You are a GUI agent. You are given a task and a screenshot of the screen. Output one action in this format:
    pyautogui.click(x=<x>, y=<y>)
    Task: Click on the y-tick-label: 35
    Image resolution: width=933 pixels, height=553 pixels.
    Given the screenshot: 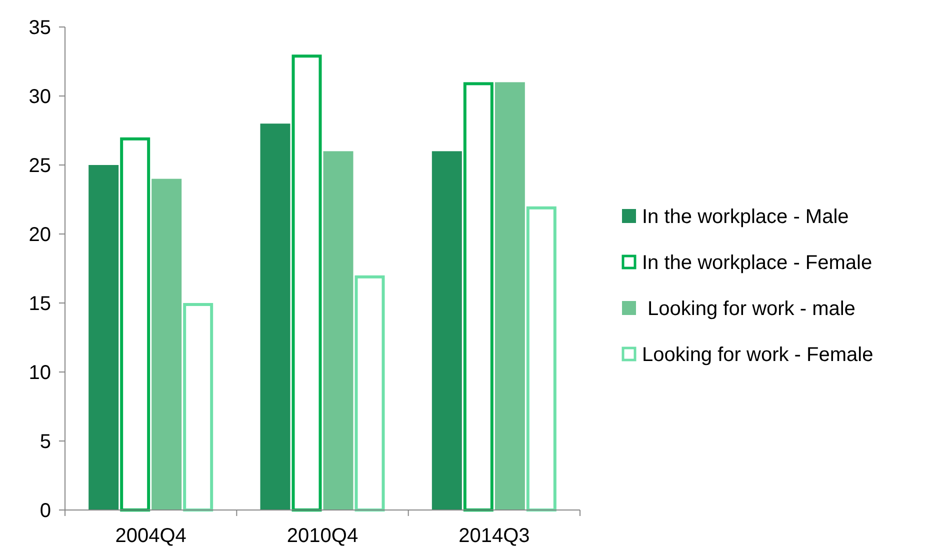 What is the action you would take?
    pyautogui.click(x=39, y=28)
    